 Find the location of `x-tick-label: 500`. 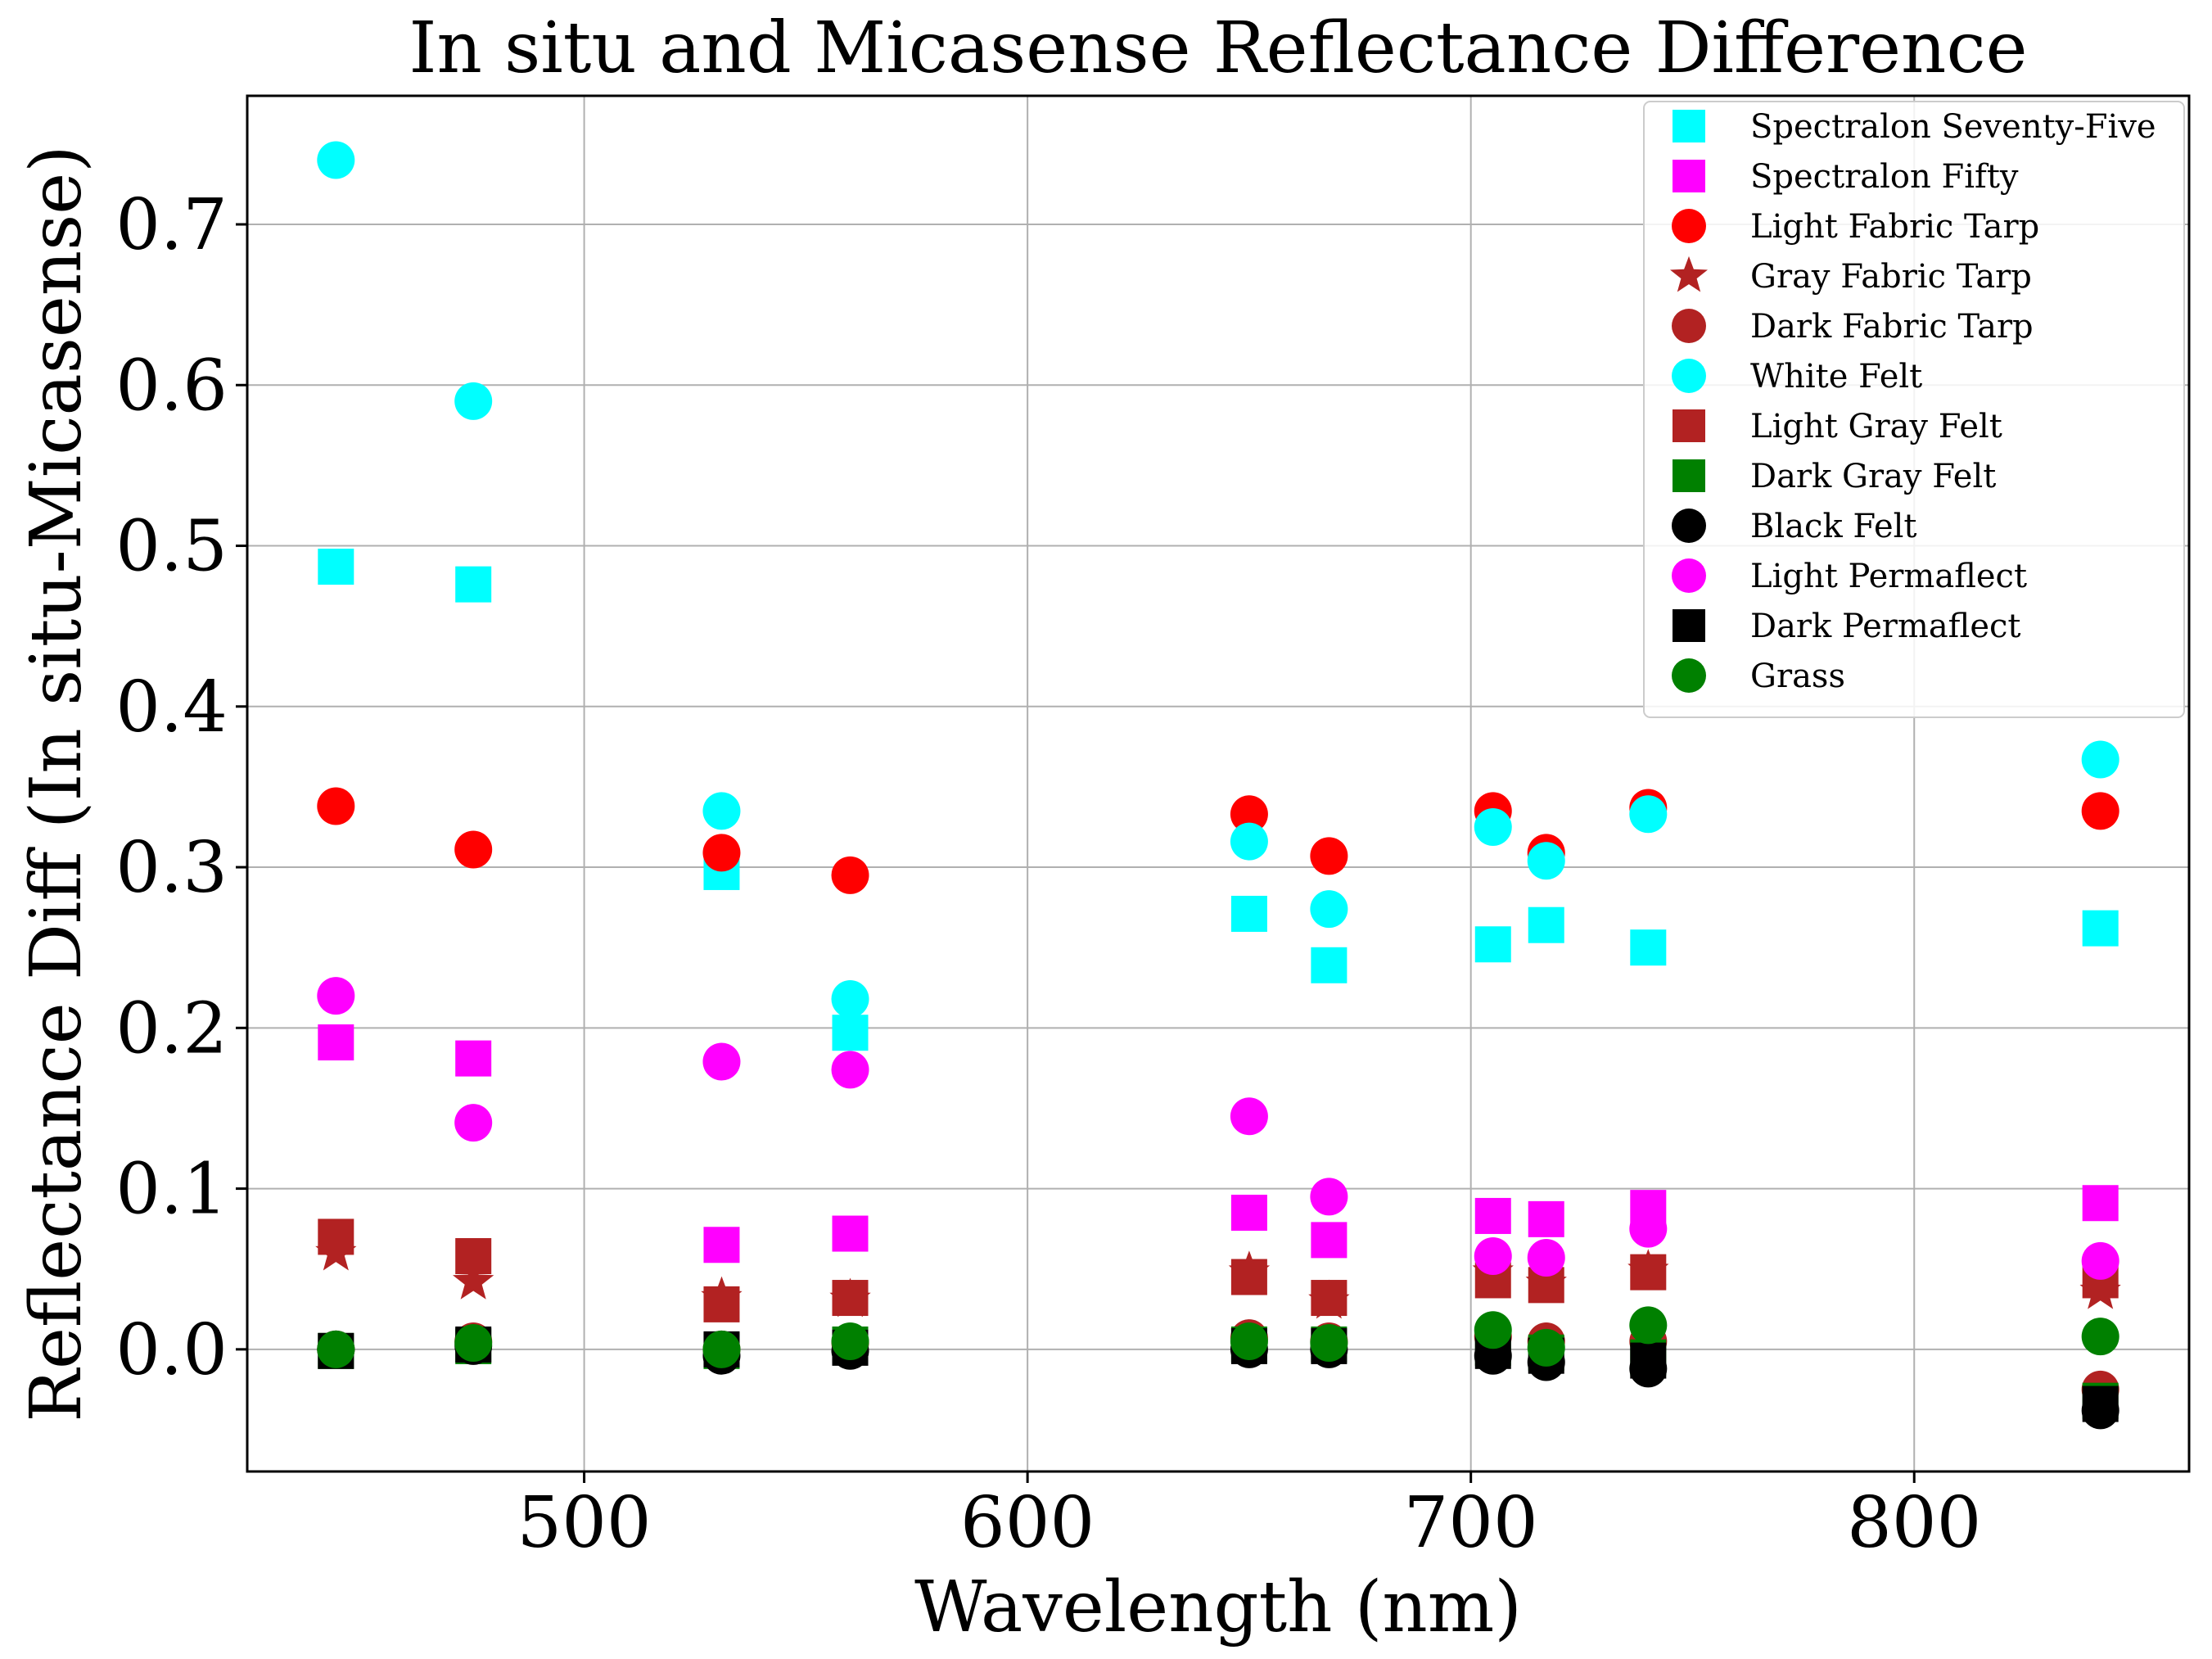

x-tick-label: 500 is located at coordinates (584, 1523).